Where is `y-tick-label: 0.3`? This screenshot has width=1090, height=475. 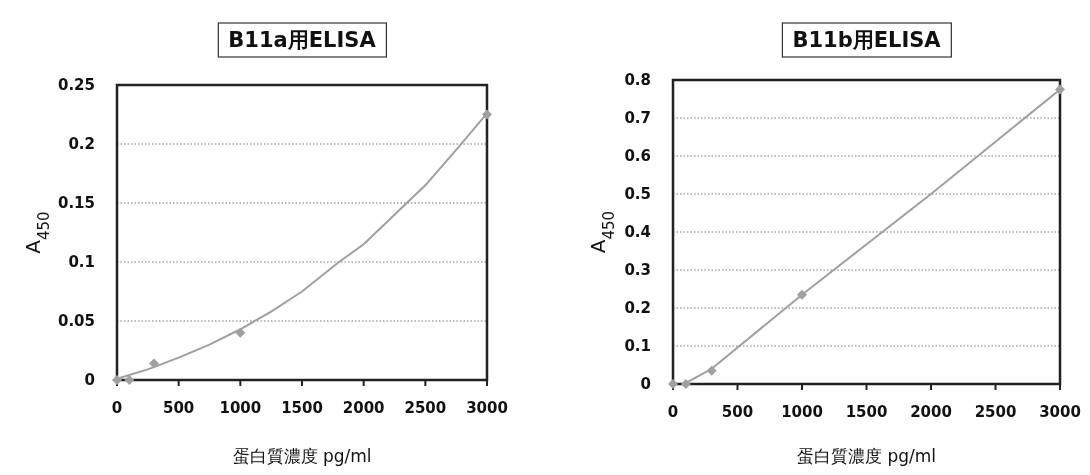 y-tick-label: 0.3 is located at coordinates (637, 270).